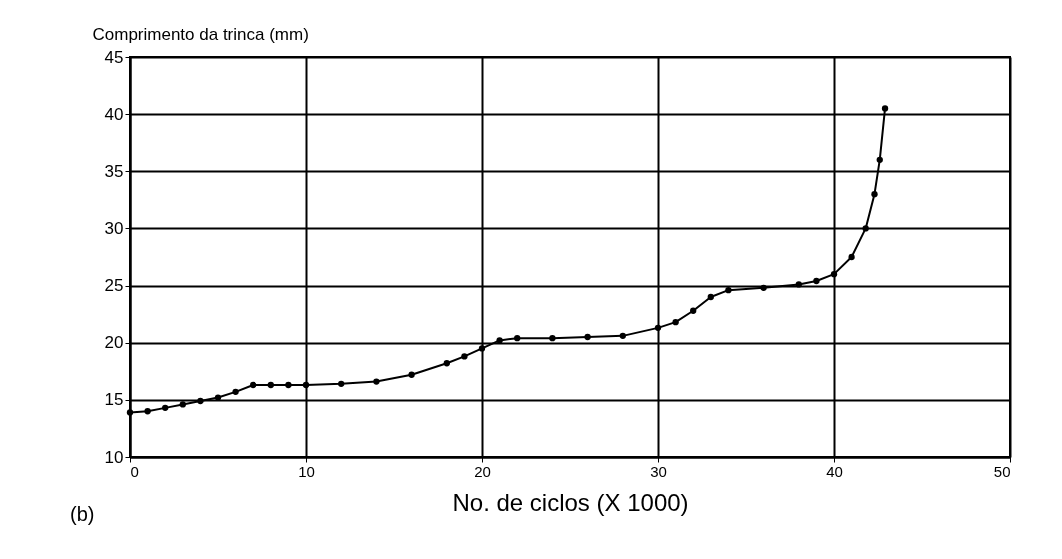  What do you see at coordinates (658, 471) in the screenshot?
I see `x-tick-label: 30` at bounding box center [658, 471].